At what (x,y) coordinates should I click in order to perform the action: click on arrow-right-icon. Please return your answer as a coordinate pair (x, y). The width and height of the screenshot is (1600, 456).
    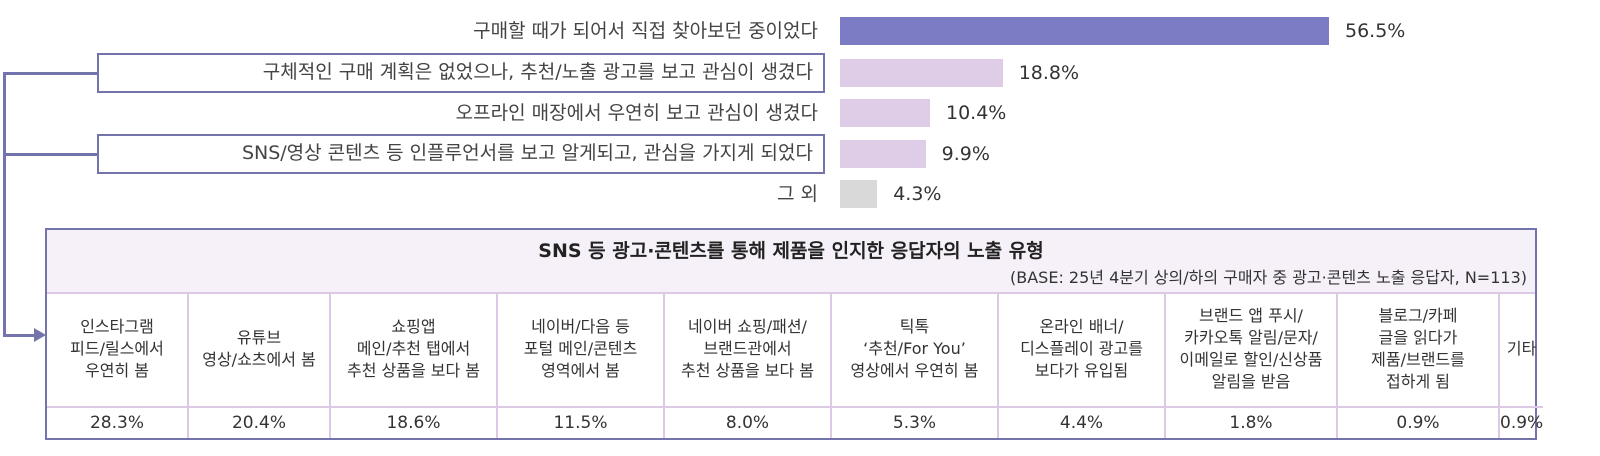
    Looking at the image, I should click on (40, 335).